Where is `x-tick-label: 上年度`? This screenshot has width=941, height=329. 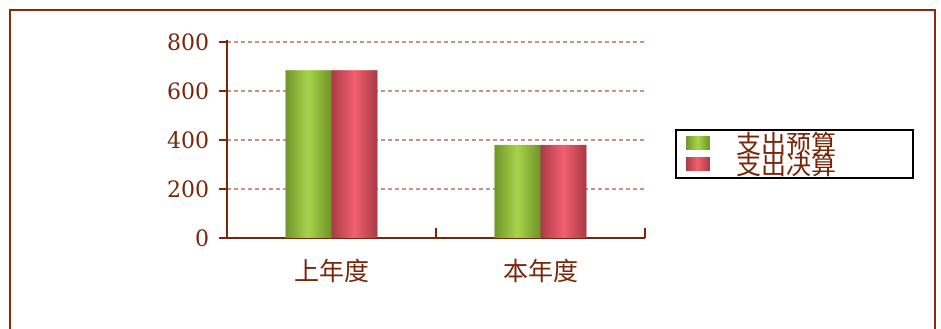
x-tick-label: 上年度 is located at coordinates (331, 271).